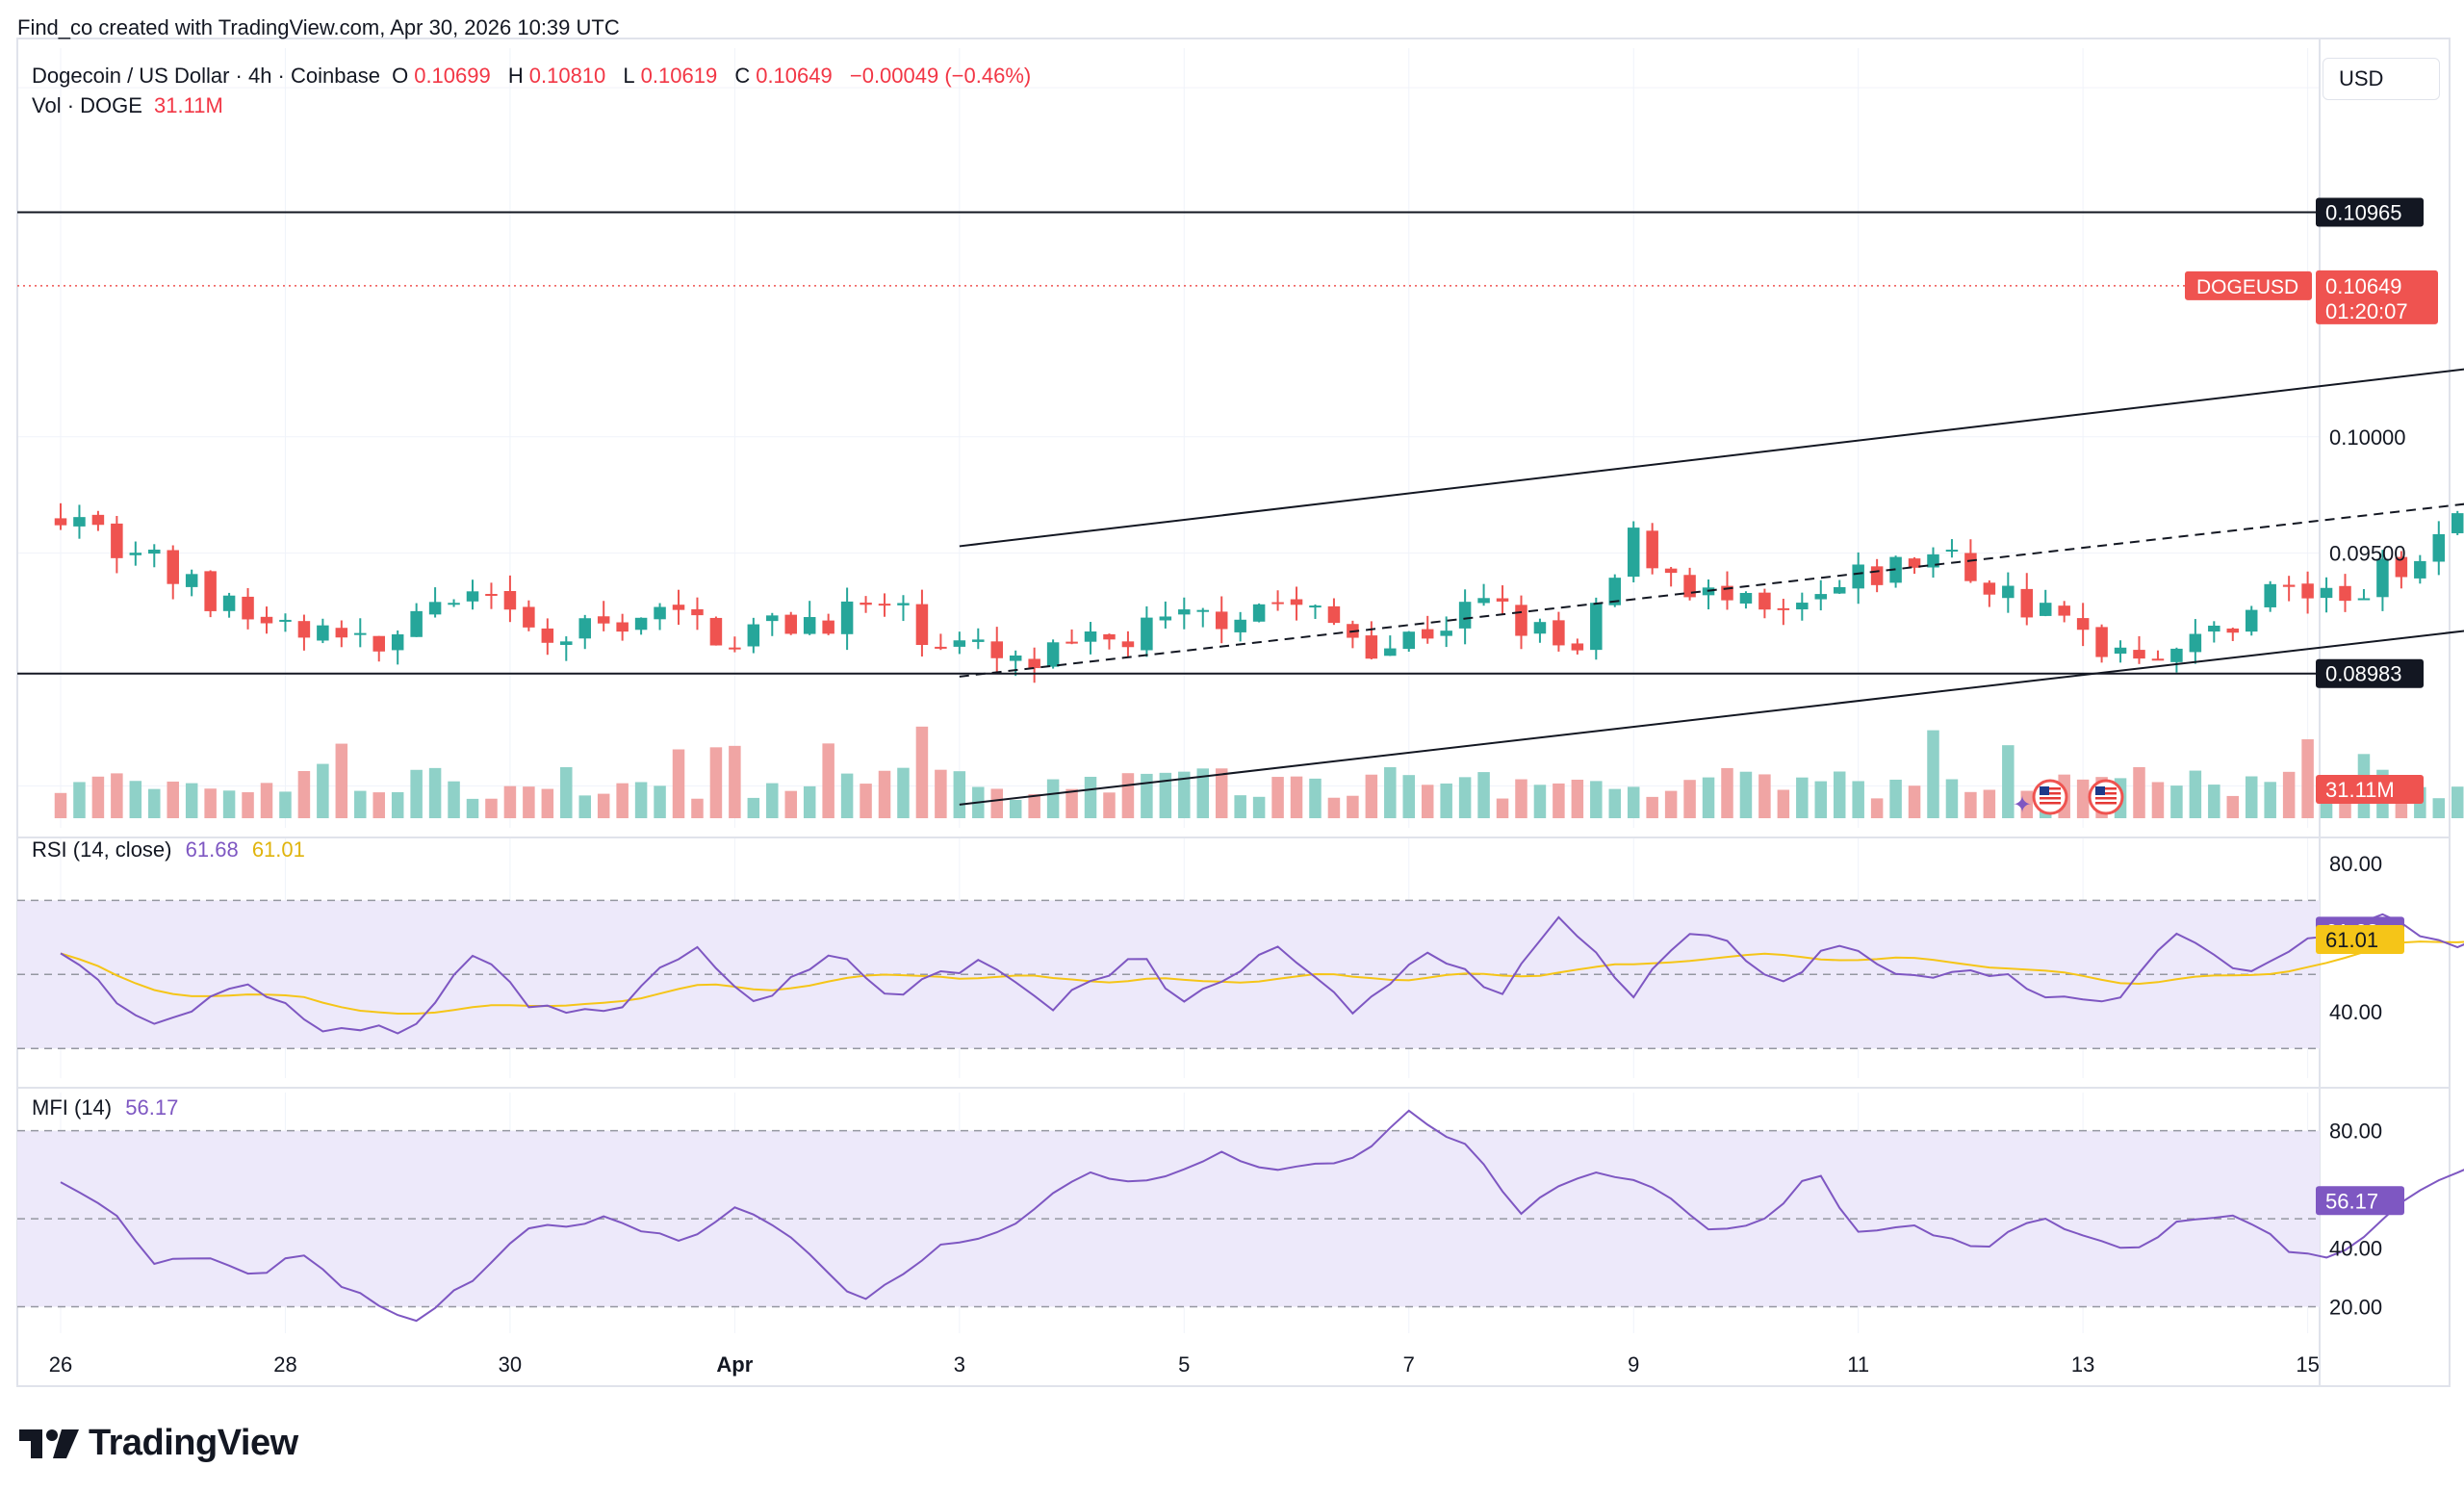  I want to click on symbol-title: Dogecoin / US Dollar · 4h · Coinbase, so click(206, 76).